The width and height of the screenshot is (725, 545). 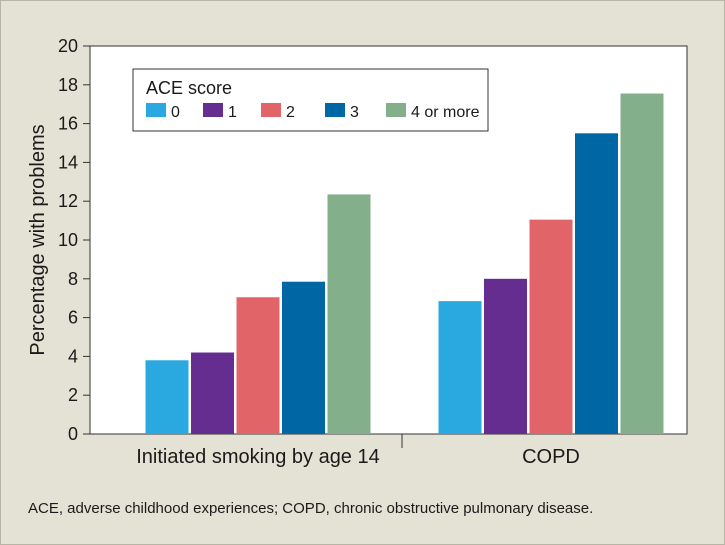 What do you see at coordinates (73, 356) in the screenshot?
I see `y-tick-label: 4` at bounding box center [73, 356].